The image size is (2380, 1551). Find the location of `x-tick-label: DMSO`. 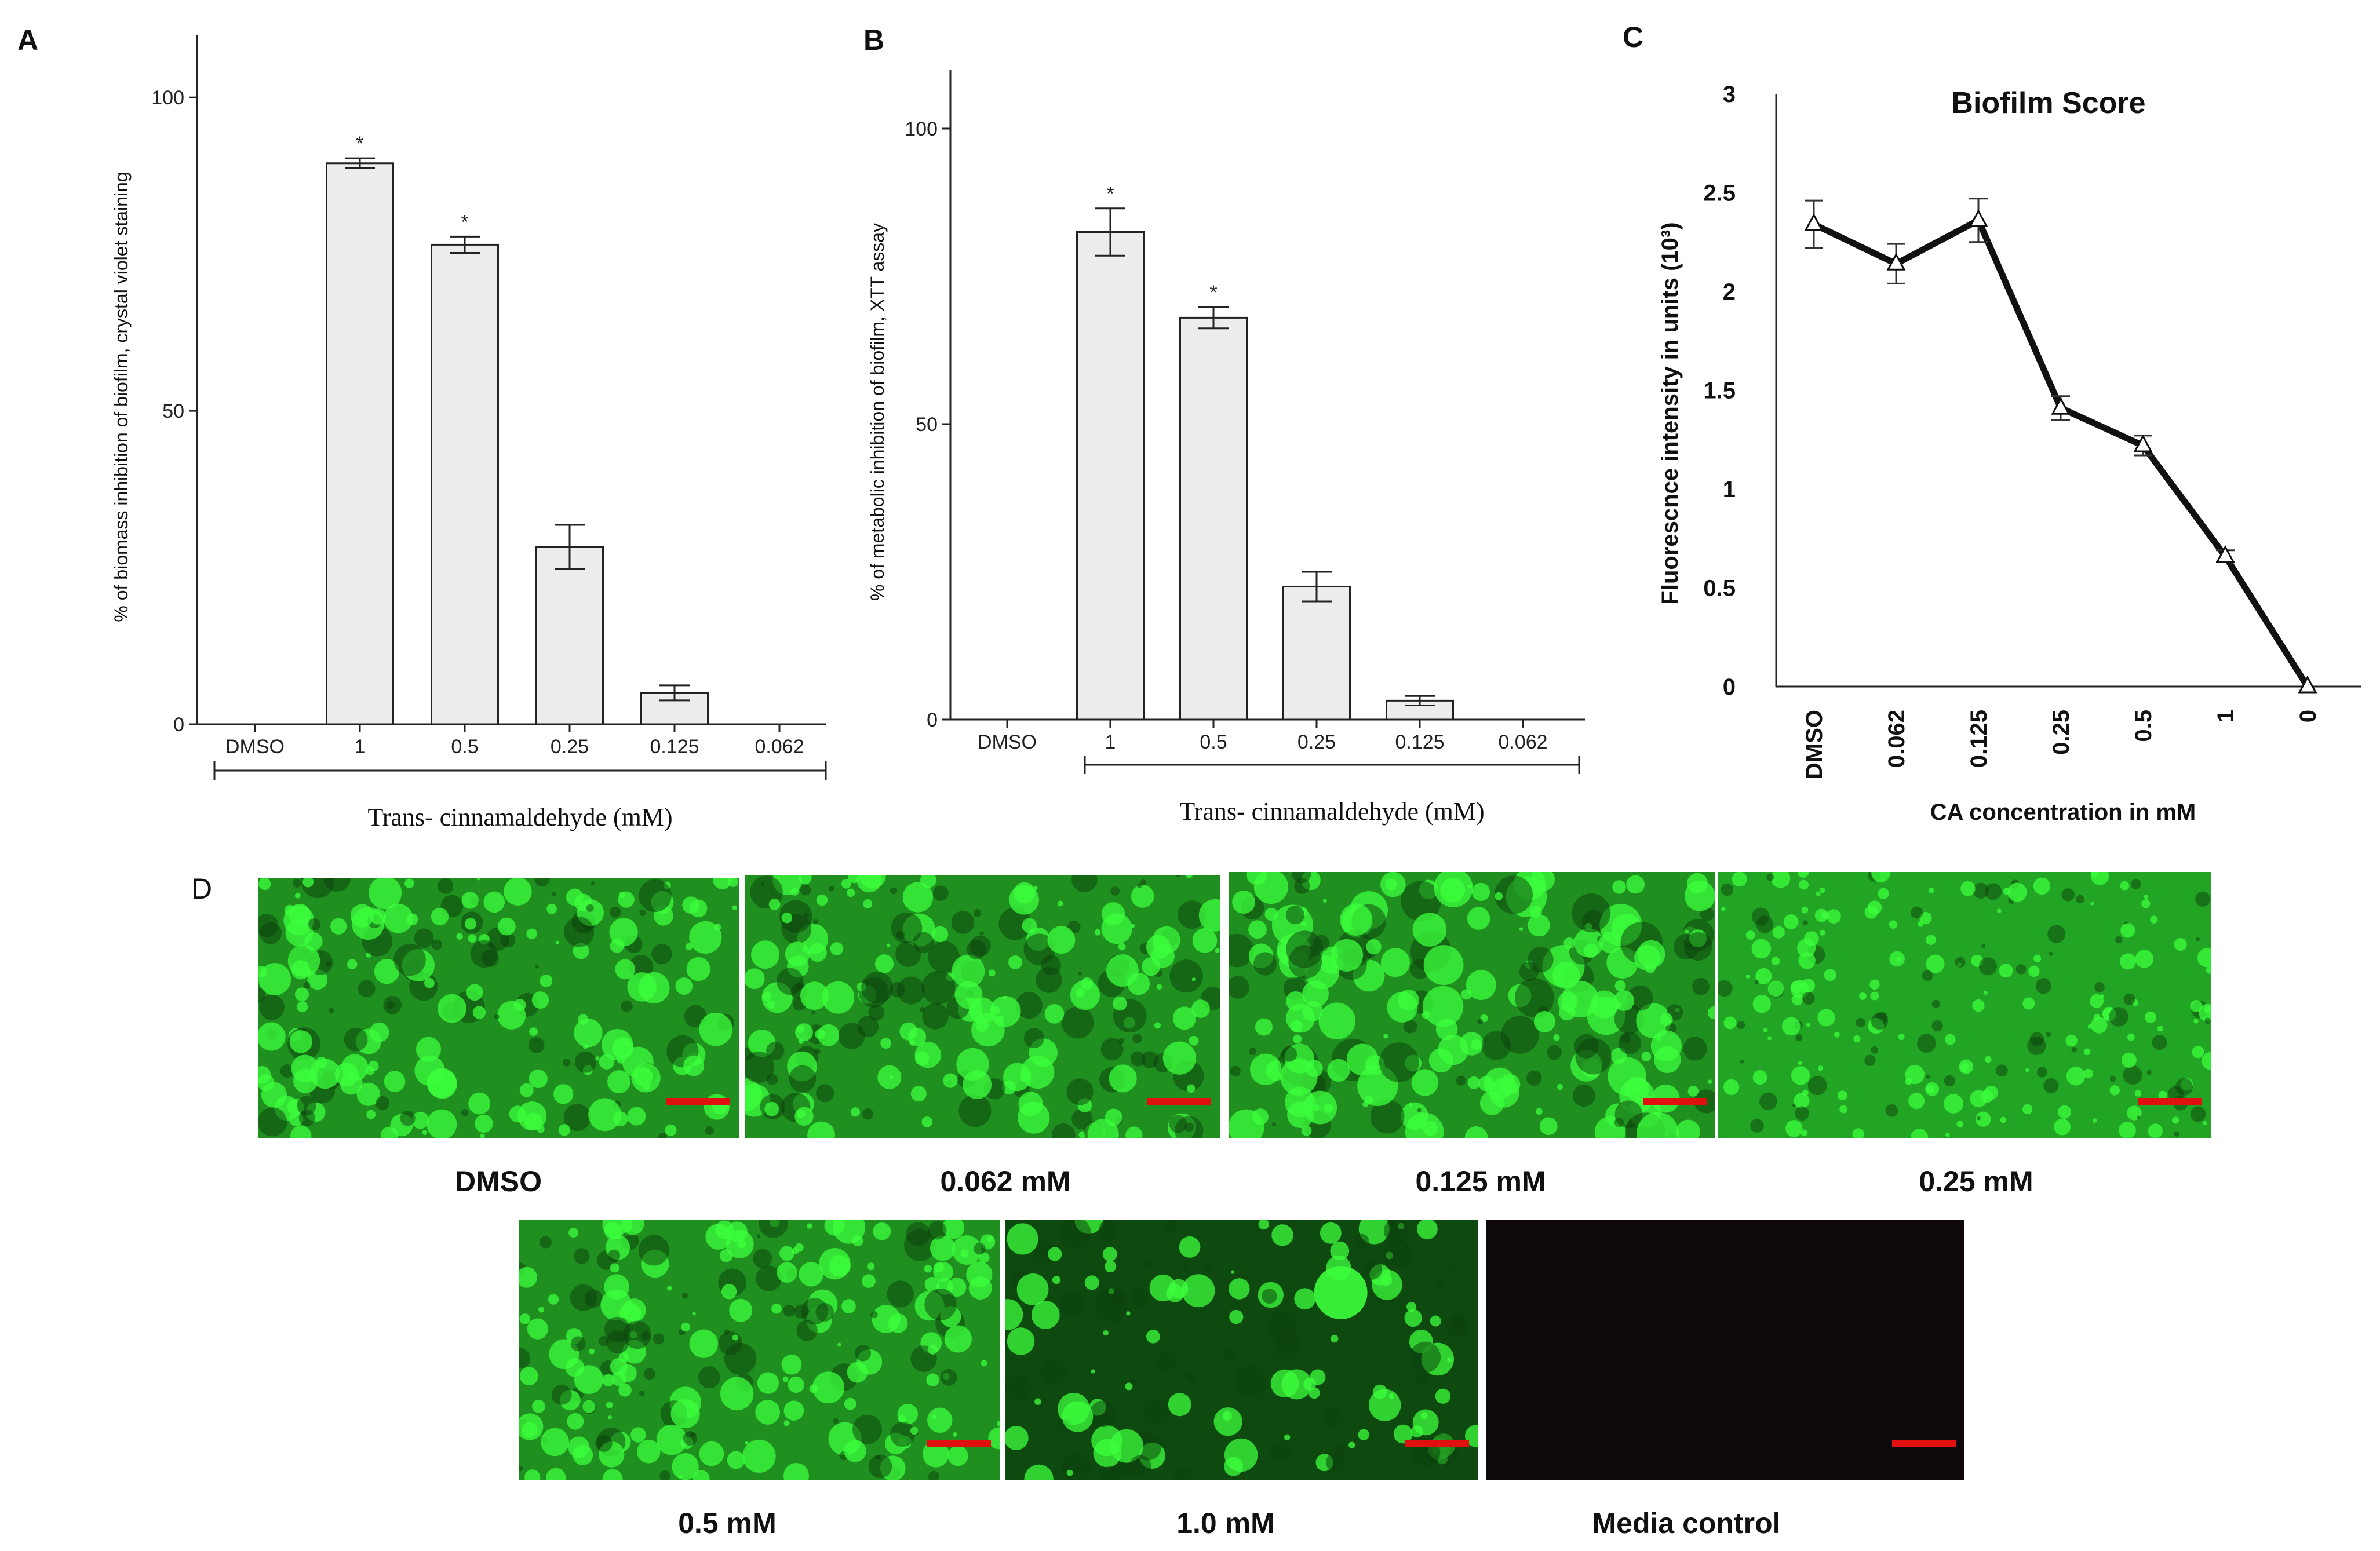

x-tick-label: DMSO is located at coordinates (1815, 744).